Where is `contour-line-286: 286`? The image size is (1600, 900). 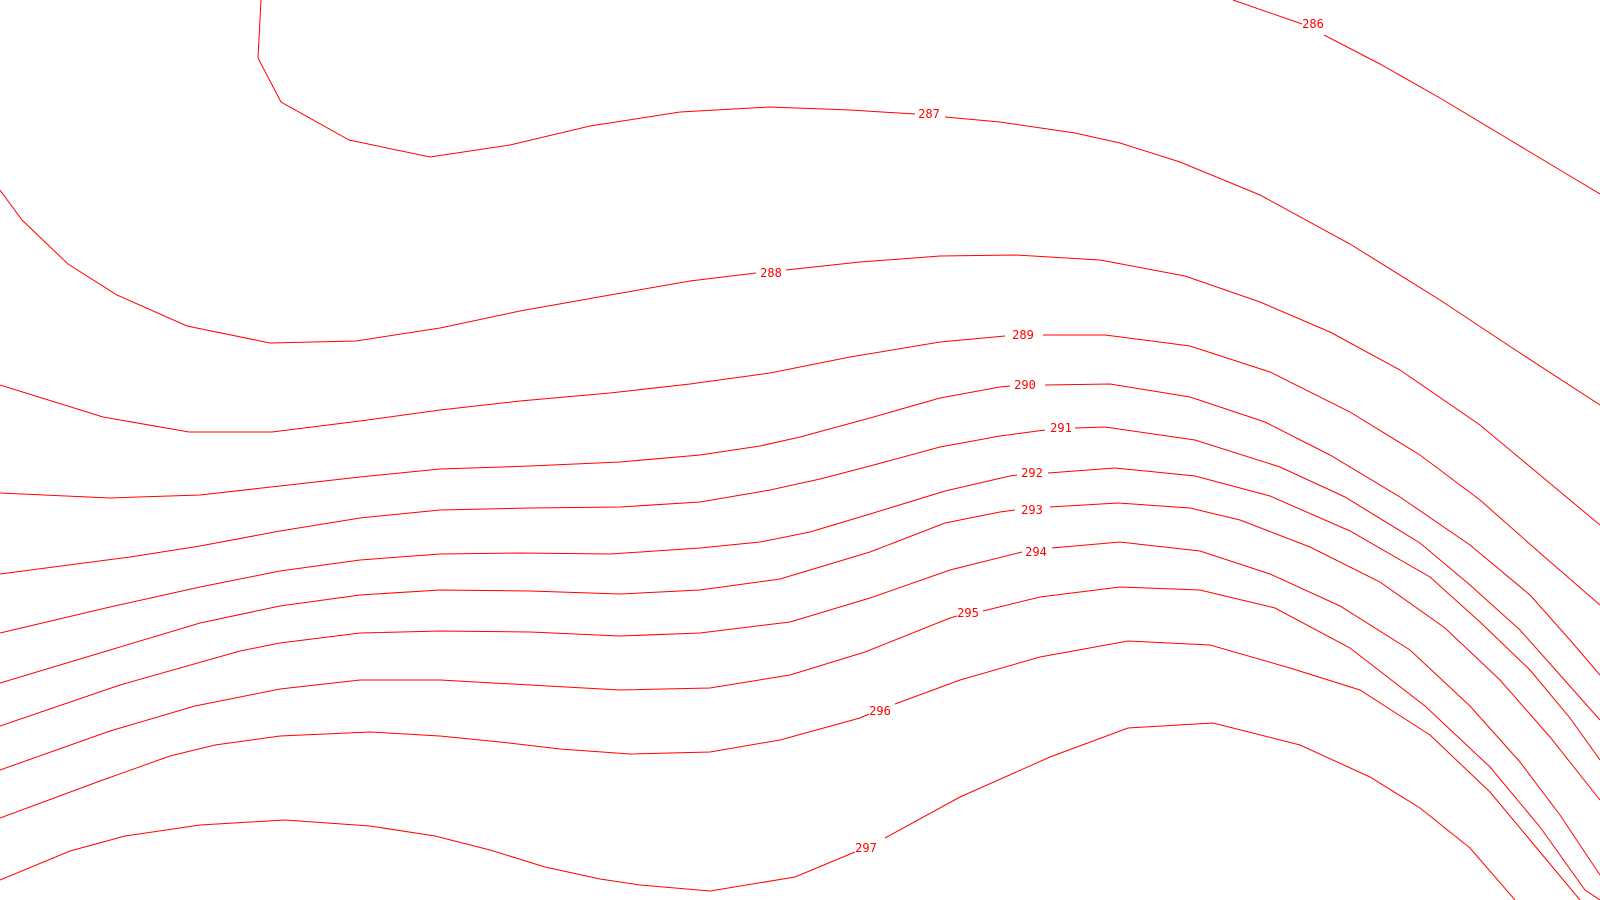
contour-line-286: 286 is located at coordinates (1416, 97).